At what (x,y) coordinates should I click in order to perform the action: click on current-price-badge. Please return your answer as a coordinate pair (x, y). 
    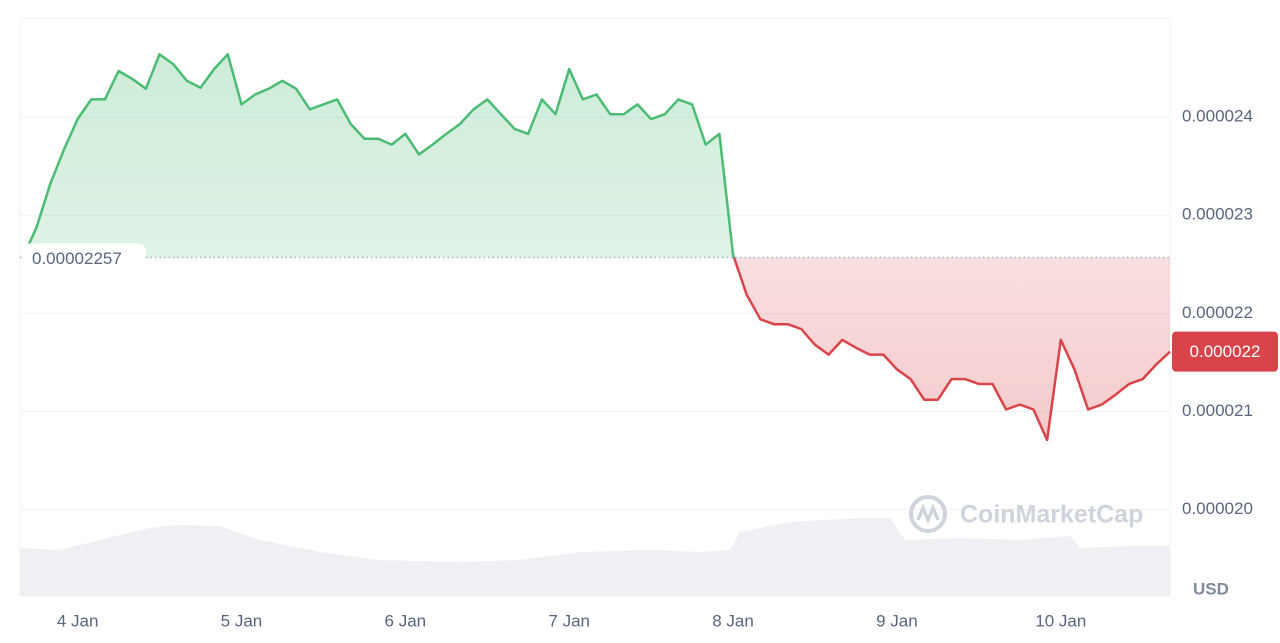
    Looking at the image, I should click on (1225, 351).